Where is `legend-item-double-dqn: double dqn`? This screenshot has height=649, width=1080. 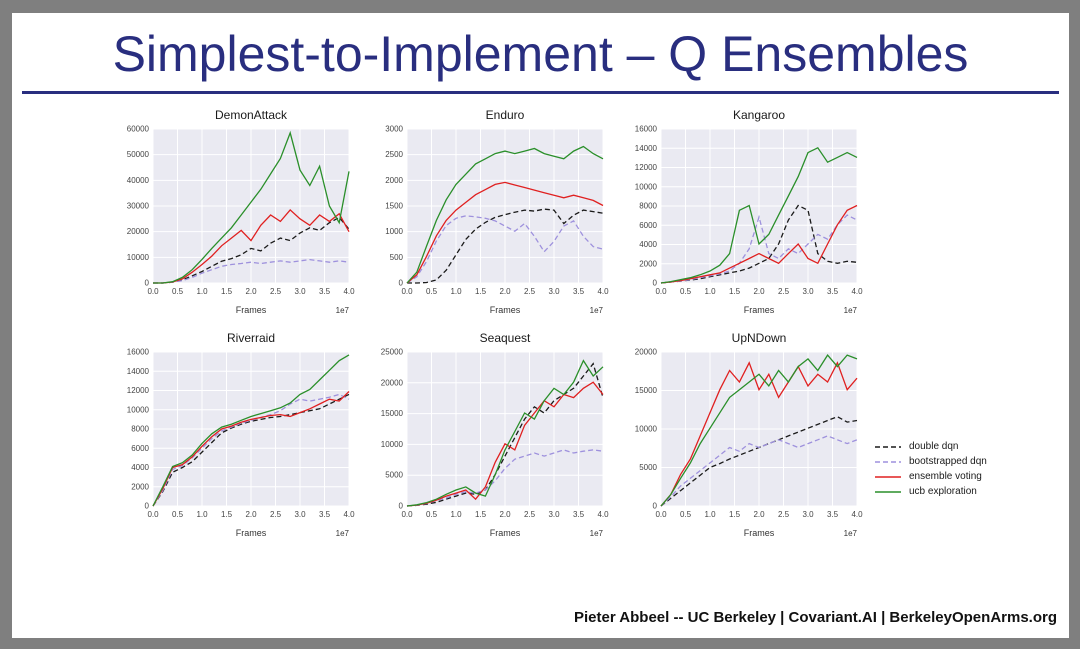 legend-item-double-dqn: double dqn is located at coordinates (959, 447).